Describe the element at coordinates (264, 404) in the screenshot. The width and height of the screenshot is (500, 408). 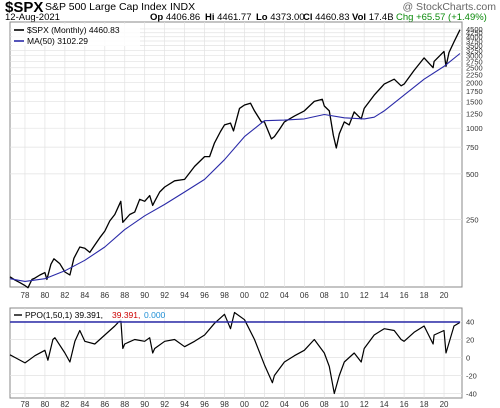
I see `ppo-x-tick-label: 02` at that location.